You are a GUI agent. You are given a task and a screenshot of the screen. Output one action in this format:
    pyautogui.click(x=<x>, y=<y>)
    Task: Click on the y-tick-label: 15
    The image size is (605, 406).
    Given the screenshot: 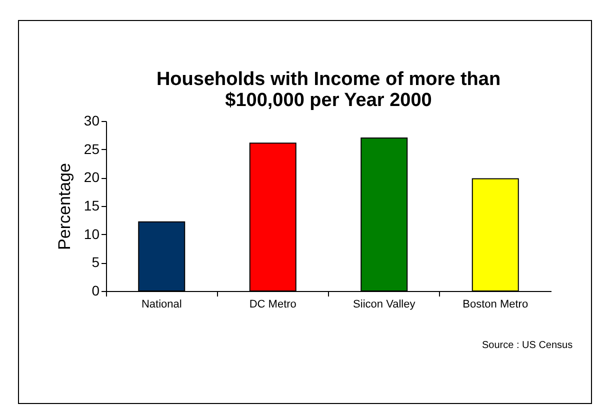 What is the action you would take?
    pyautogui.click(x=92, y=206)
    